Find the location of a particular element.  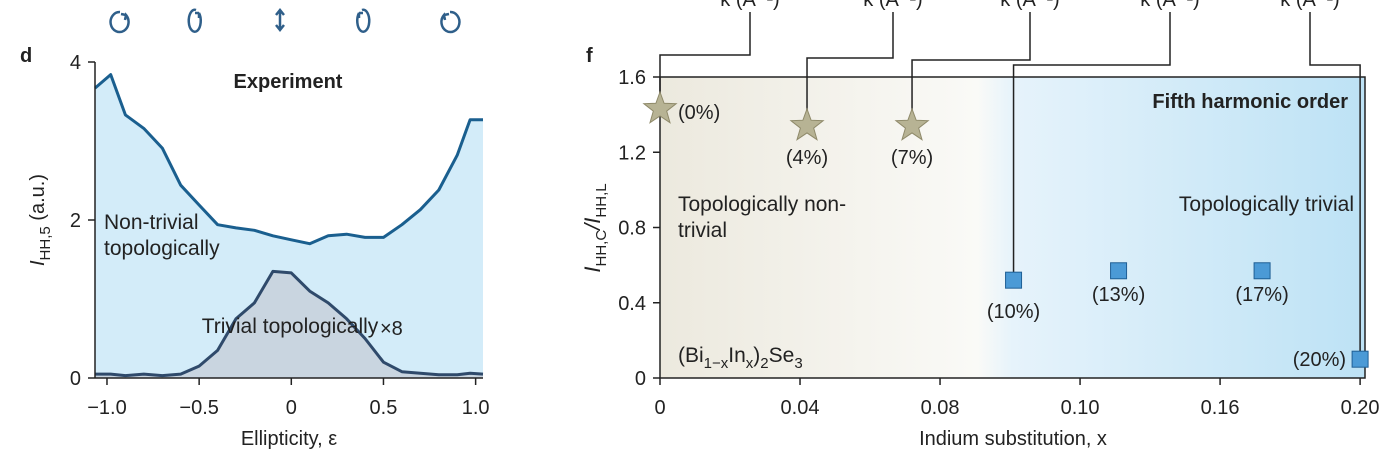

ylabel-sub: HH,5 is located at coordinates (45, 243).